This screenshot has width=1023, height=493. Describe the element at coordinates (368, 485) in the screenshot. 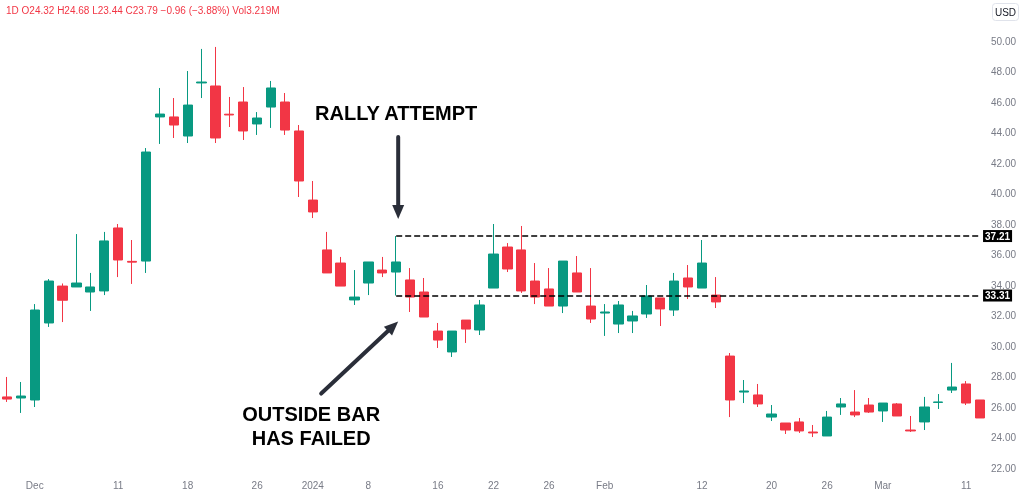

I see `x-tick-label: 8` at that location.